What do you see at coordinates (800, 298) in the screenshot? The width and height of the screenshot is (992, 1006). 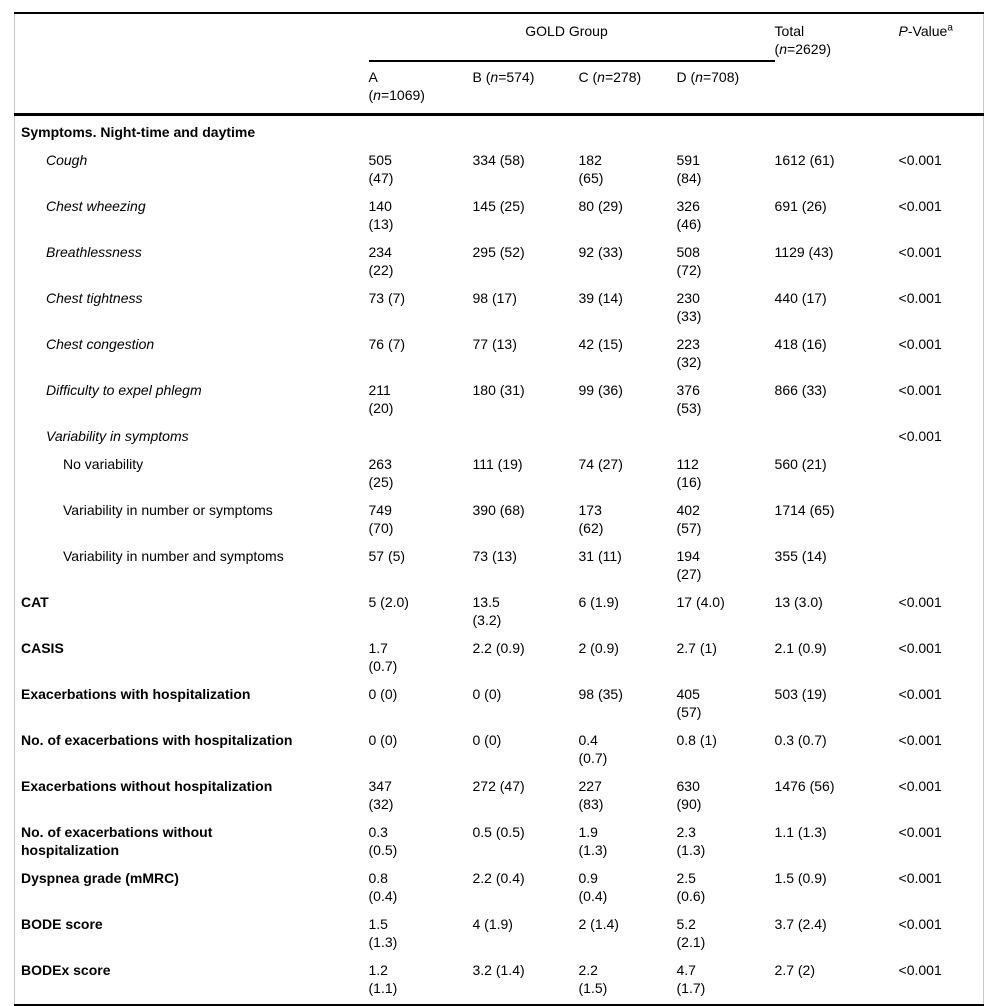 I see `cell-total: 440 (17)` at bounding box center [800, 298].